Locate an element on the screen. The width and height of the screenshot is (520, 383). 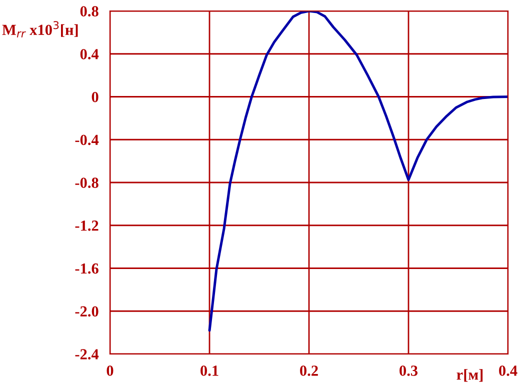
y-axis-title: M$_{rr}$ x10$^{3}$[н] is located at coordinates (40, 29).